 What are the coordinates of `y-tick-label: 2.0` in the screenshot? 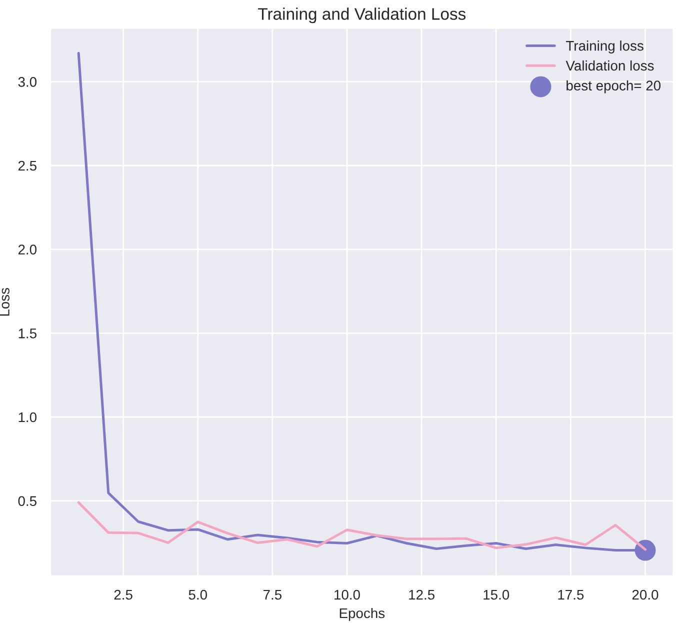 It's located at (27, 249).